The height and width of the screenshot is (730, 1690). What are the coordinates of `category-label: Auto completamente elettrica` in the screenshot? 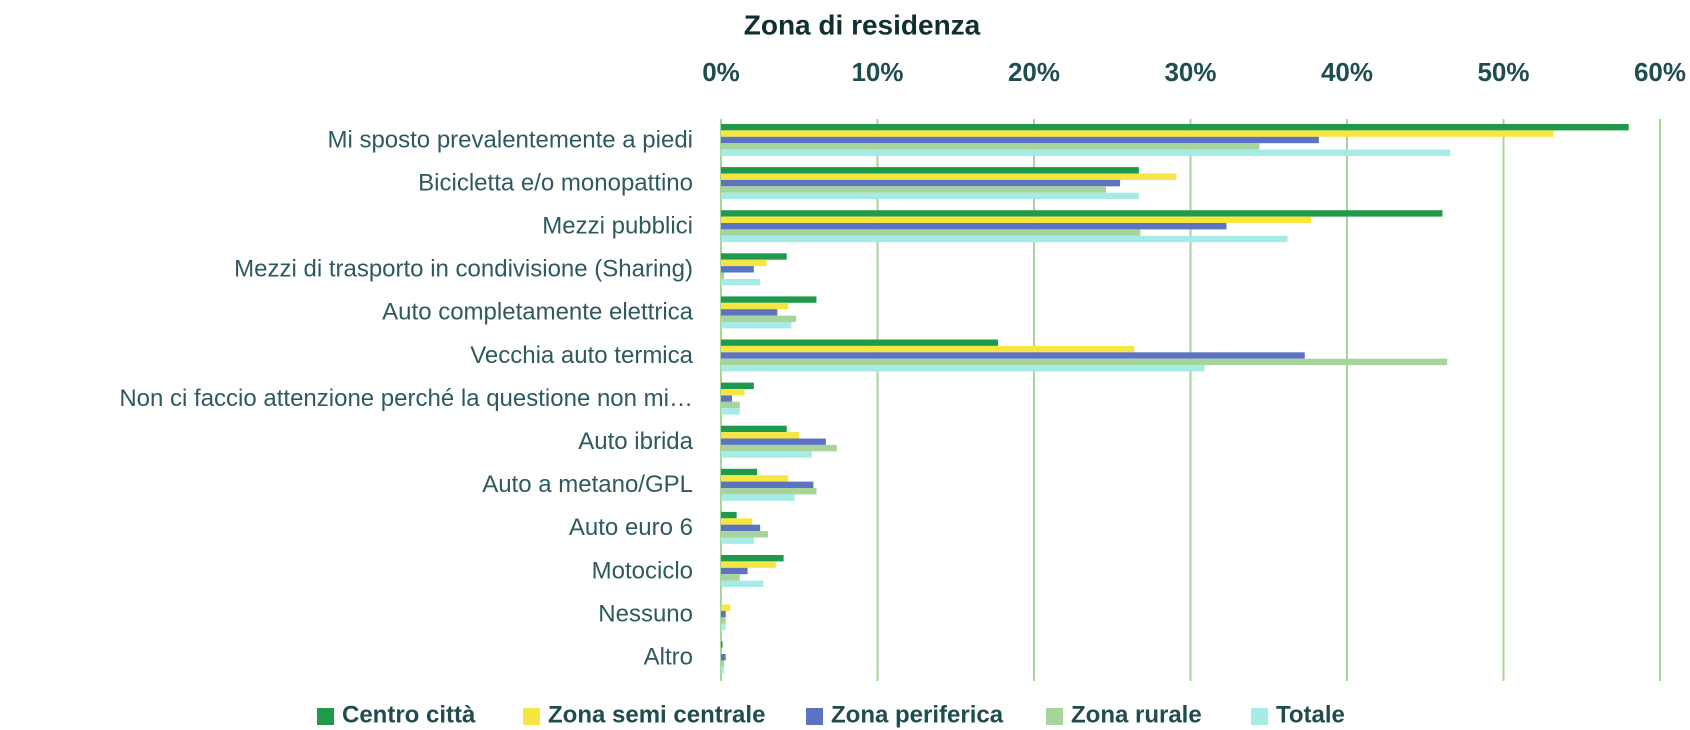 It's located at (537, 312).